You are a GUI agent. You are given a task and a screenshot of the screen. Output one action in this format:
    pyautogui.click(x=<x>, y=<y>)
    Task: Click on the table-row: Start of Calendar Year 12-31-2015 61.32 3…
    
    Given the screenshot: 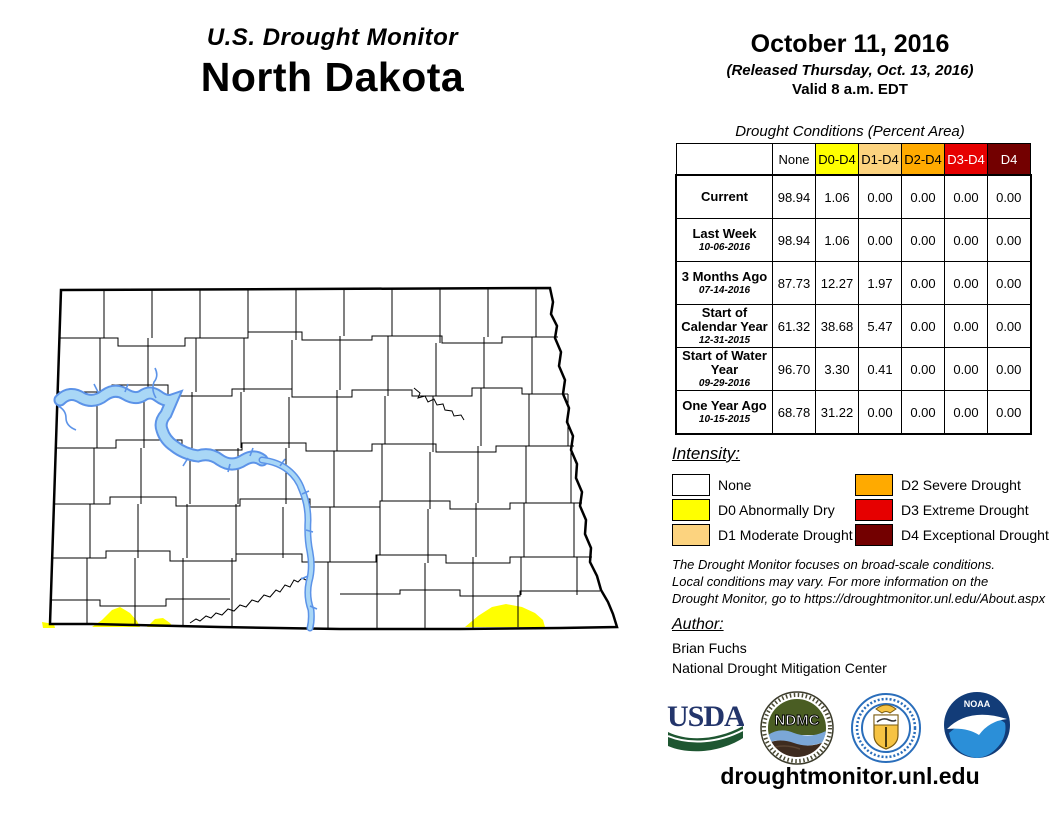 What is the action you would take?
    pyautogui.click(x=853, y=326)
    